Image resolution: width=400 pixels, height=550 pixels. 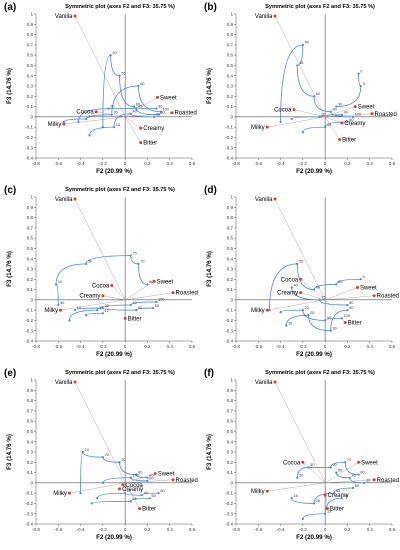 What do you see at coordinates (329, 318) in the screenshot?
I see `trajectory-point-label: 50` at bounding box center [329, 318].